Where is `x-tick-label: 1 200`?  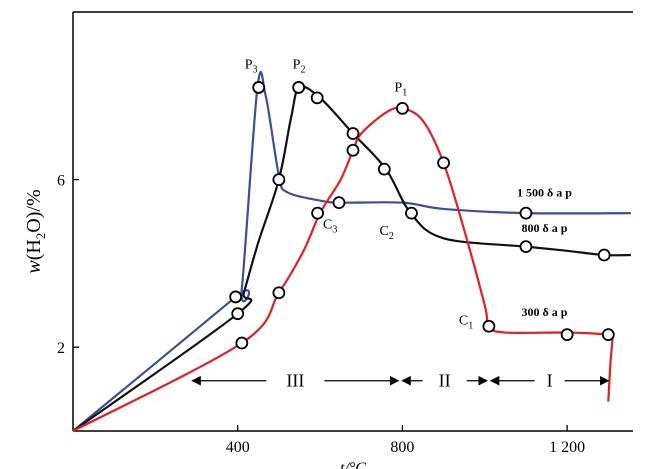 x-tick-label: 1 200 is located at coordinates (567, 447).